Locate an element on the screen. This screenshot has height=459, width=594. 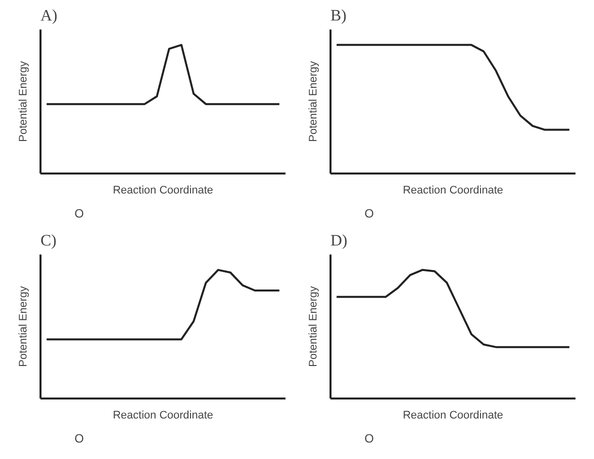
chart-title: B) is located at coordinates (338, 16).